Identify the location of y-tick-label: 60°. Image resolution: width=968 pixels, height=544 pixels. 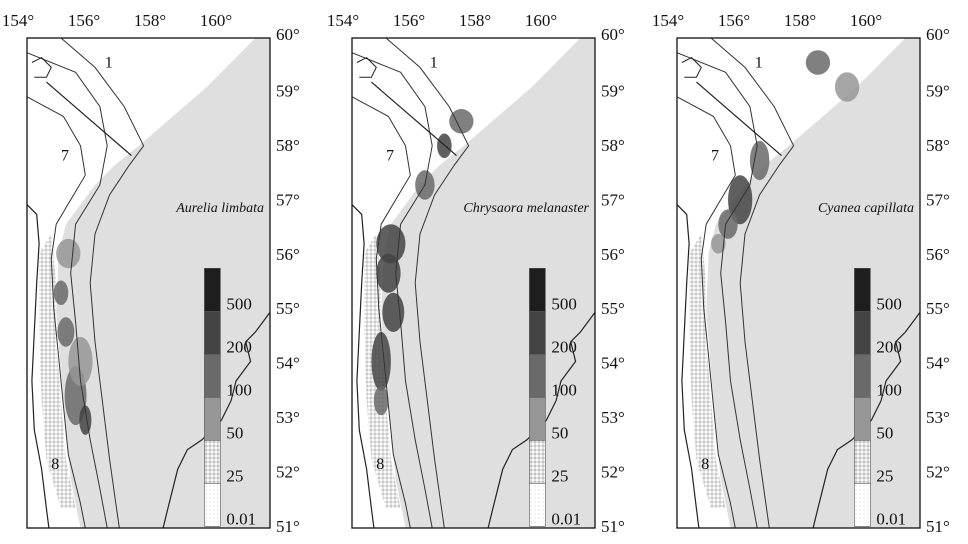
(613, 34).